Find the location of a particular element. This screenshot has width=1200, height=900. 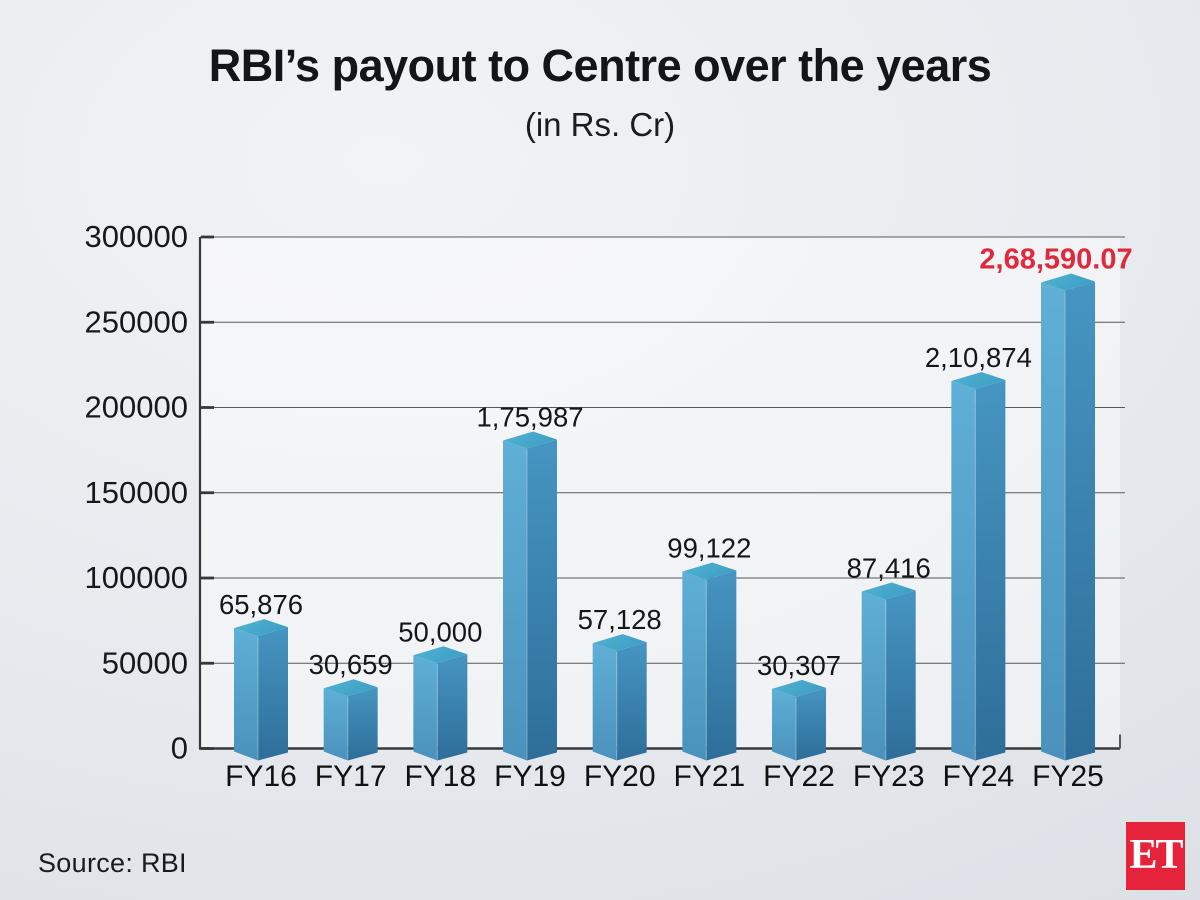

et-logo-text: ET is located at coordinates (1156, 855).